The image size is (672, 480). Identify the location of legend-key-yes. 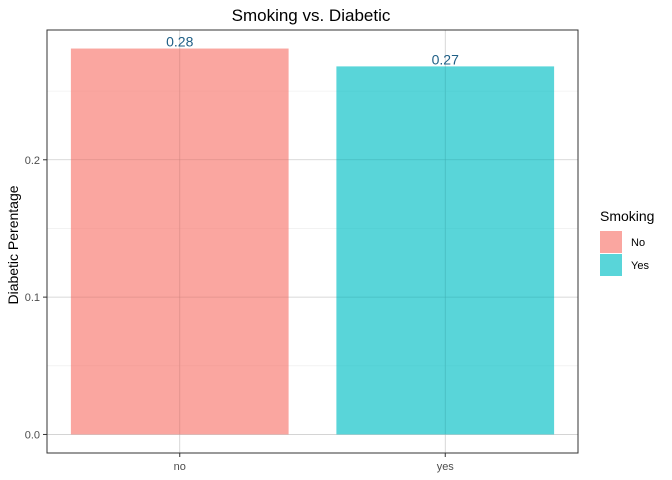
(611, 265).